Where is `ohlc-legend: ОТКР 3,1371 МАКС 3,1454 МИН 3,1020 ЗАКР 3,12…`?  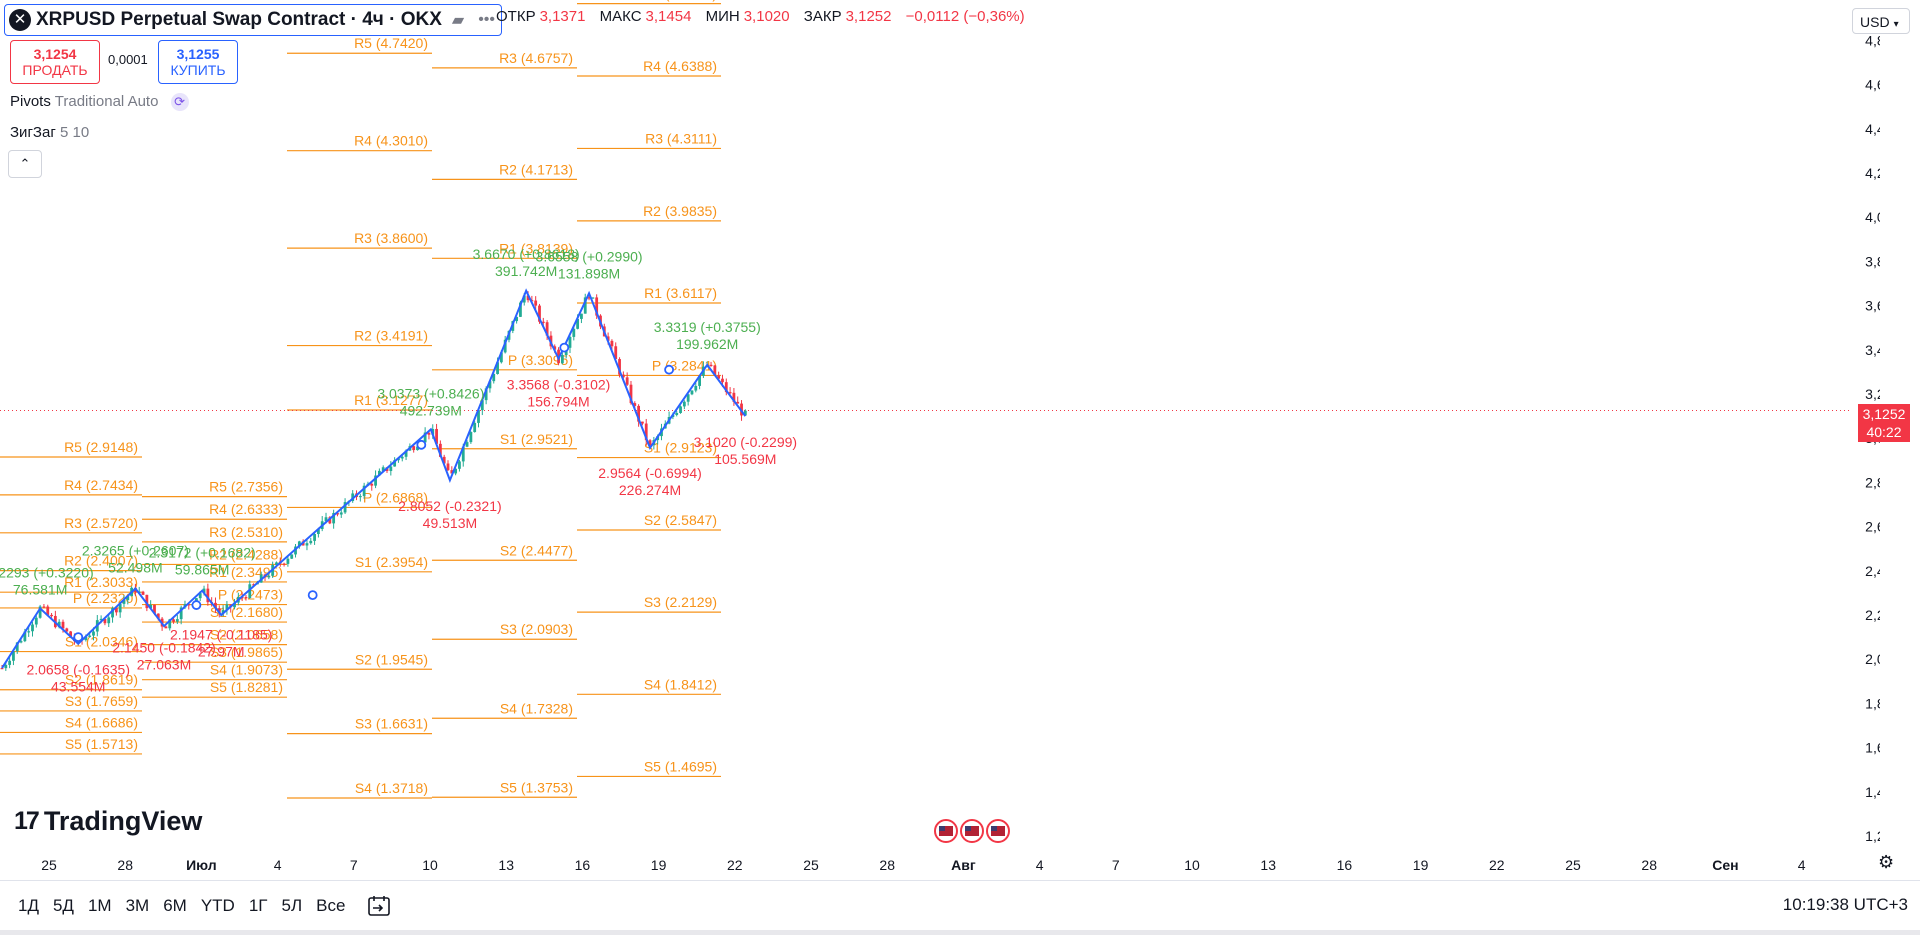
ohlc-legend: ОТКР 3,1371 МАКС 3,1454 МИН 3,1020 ЗАКР 3,12… is located at coordinates (765, 16).